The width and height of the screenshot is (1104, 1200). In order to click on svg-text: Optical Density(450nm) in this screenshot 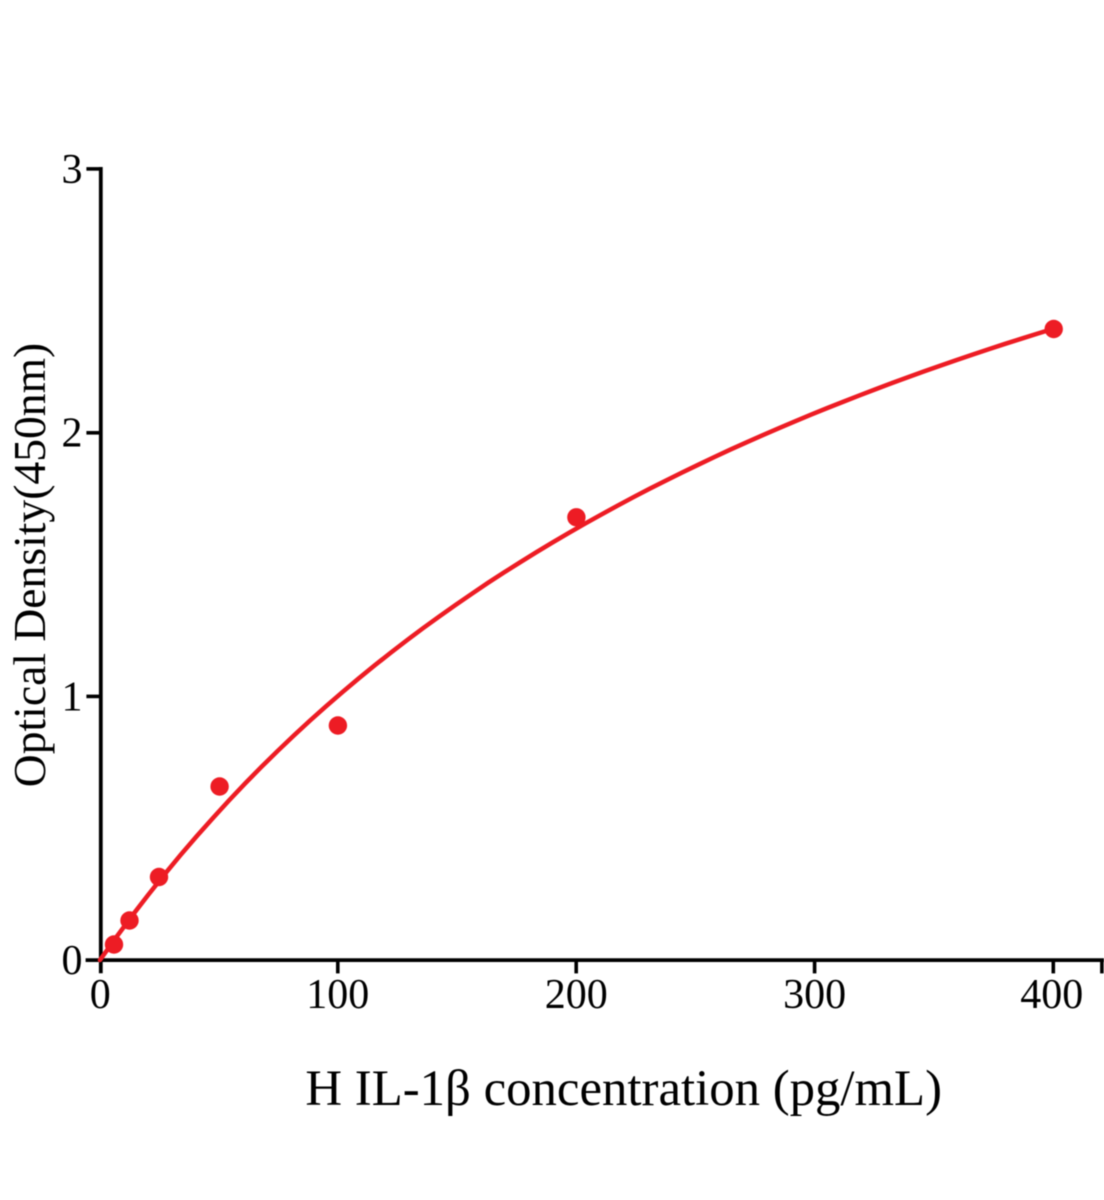, I will do `click(29, 565)`.